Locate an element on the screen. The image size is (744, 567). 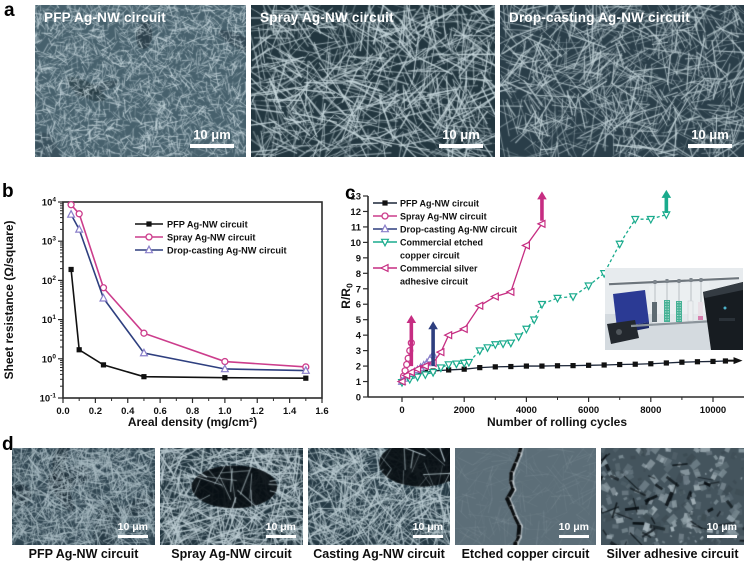
svg-text: 10¹ is located at coordinates (49, 320).